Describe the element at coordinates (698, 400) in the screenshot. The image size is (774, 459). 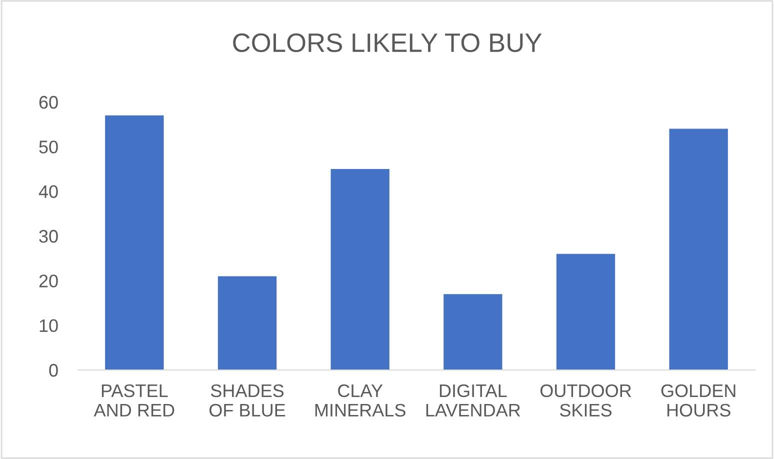
I see `x-tick-label: GOLDEN HOURS` at that location.